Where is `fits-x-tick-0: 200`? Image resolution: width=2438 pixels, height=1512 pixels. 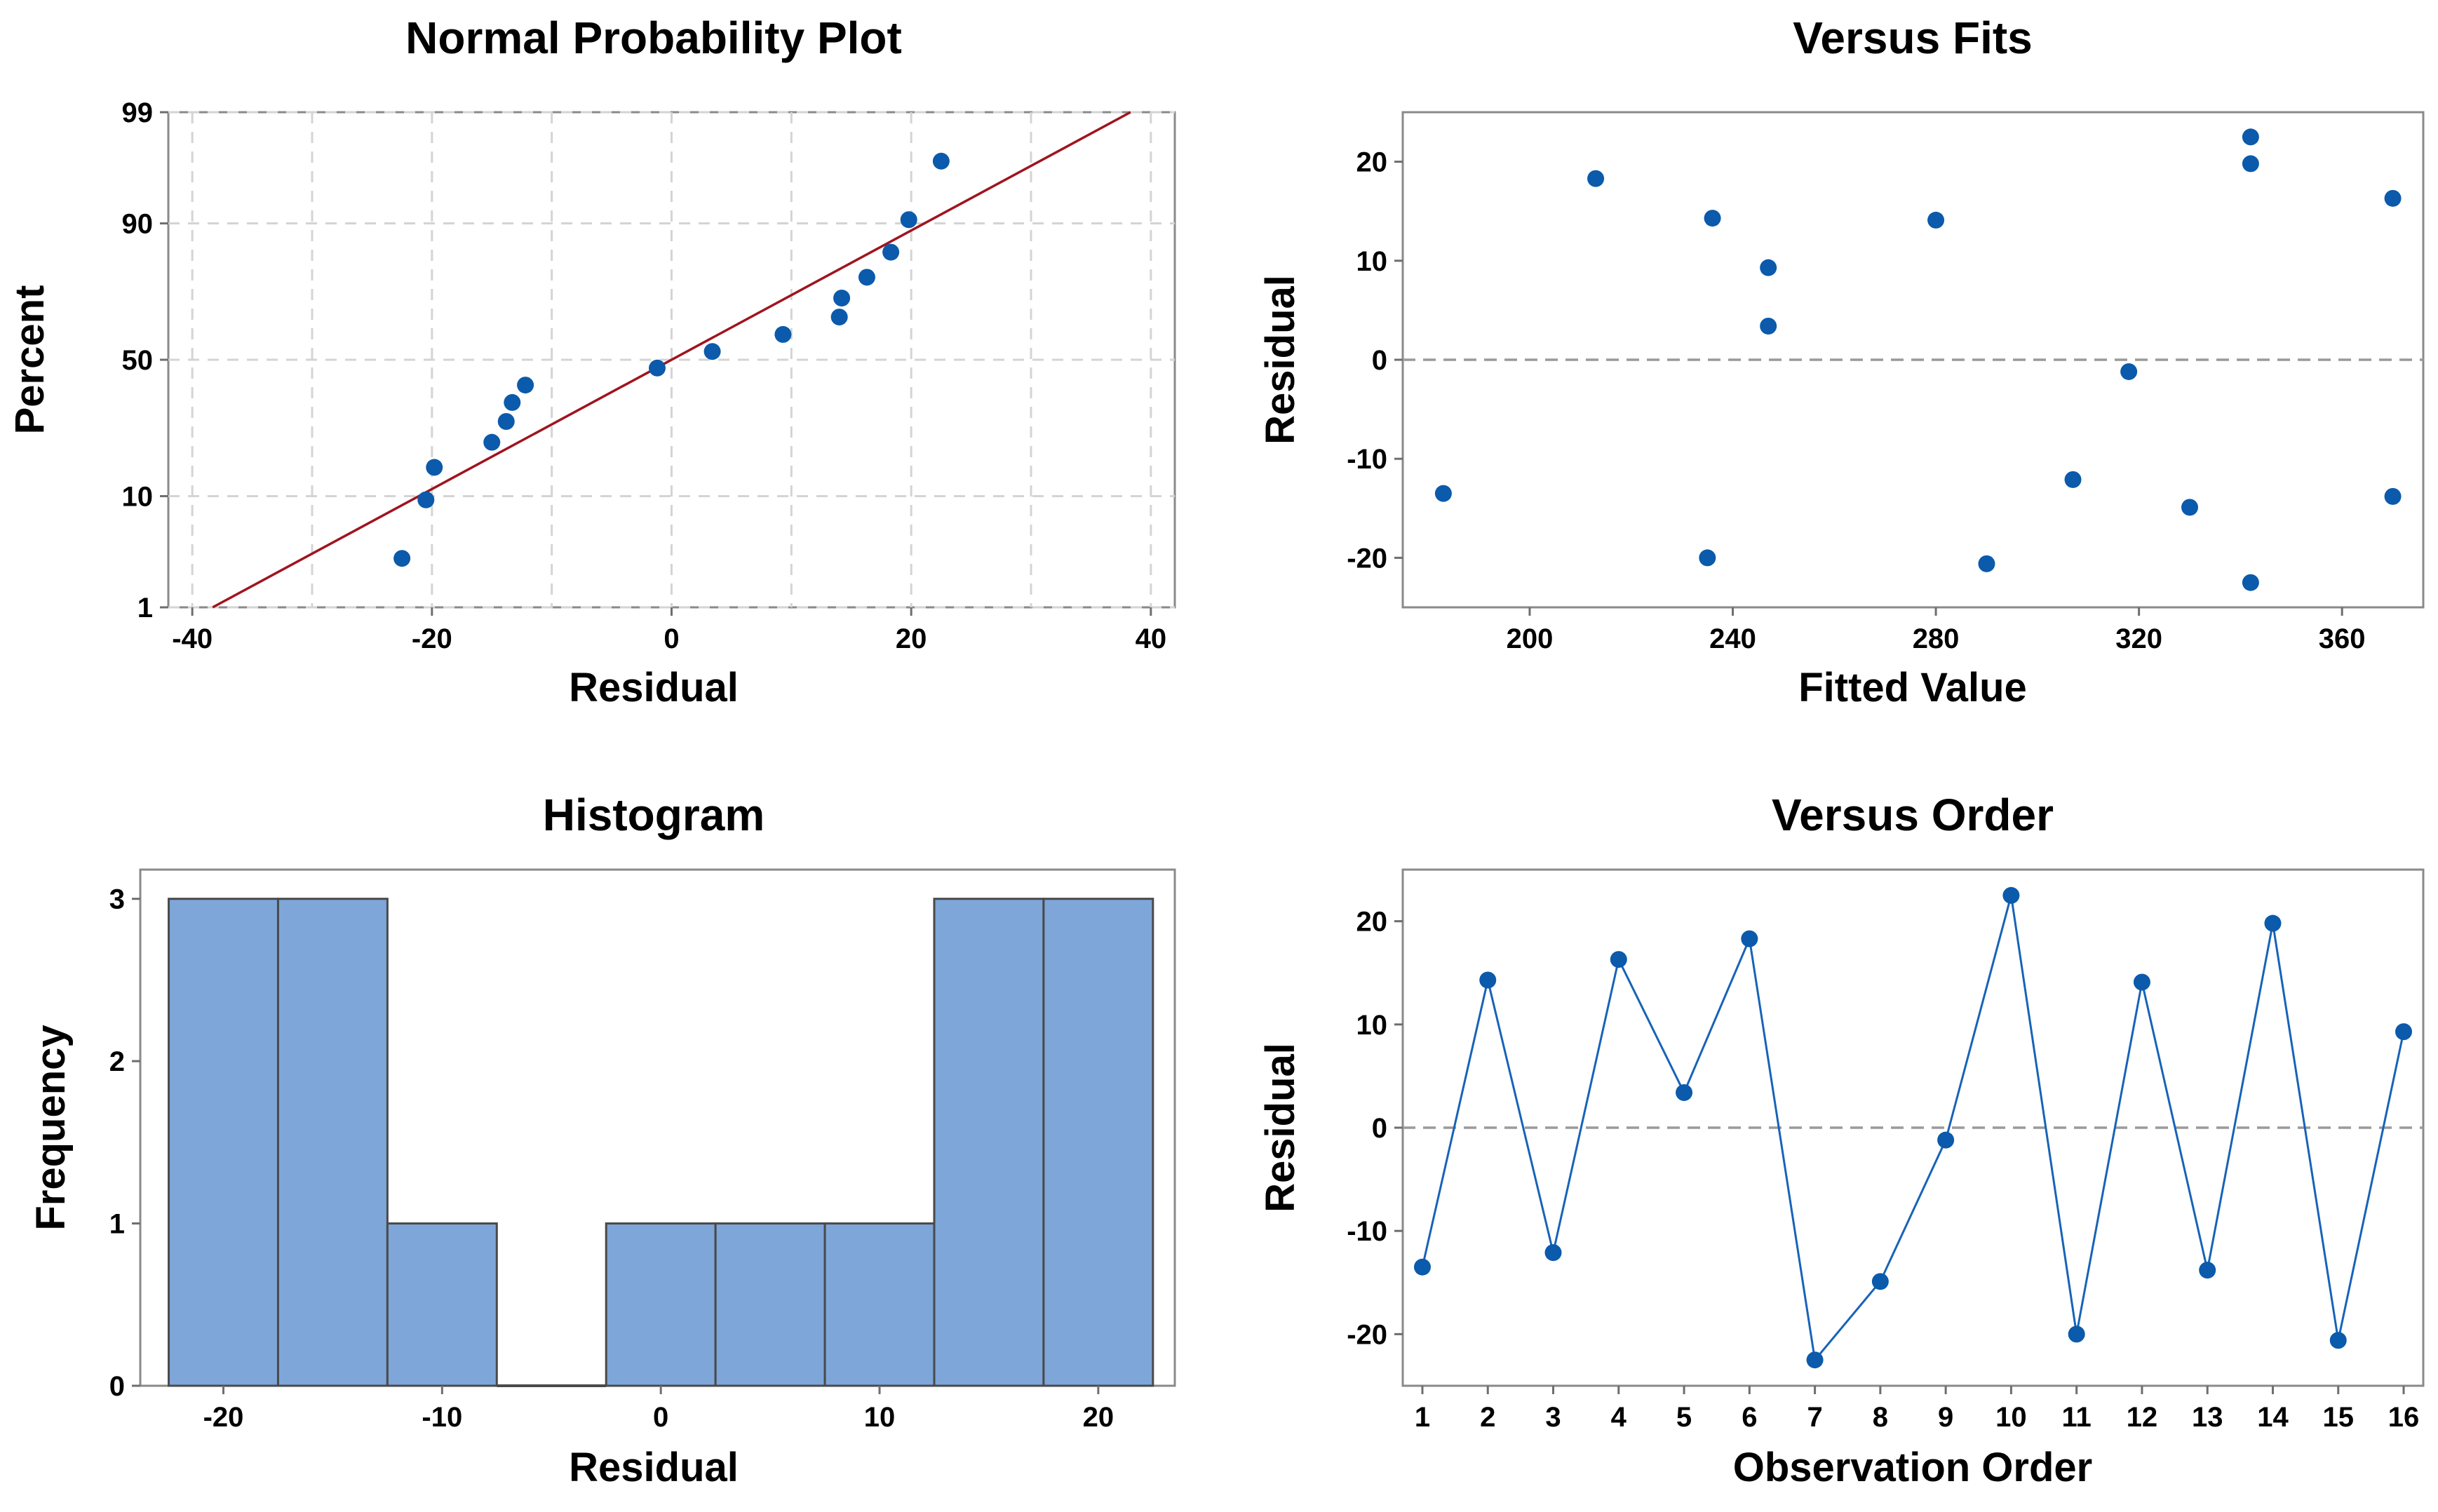
fits-x-tick-0: 200 is located at coordinates (1531, 638).